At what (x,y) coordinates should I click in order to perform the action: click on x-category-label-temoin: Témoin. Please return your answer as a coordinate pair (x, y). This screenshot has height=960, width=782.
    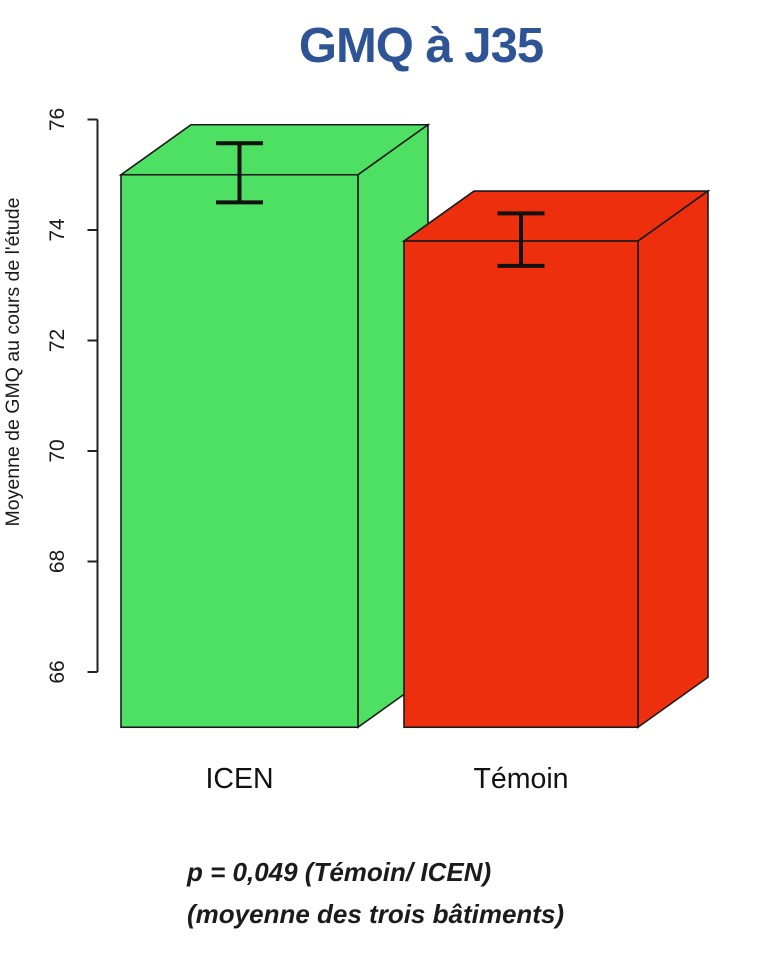
    Looking at the image, I should click on (520, 779).